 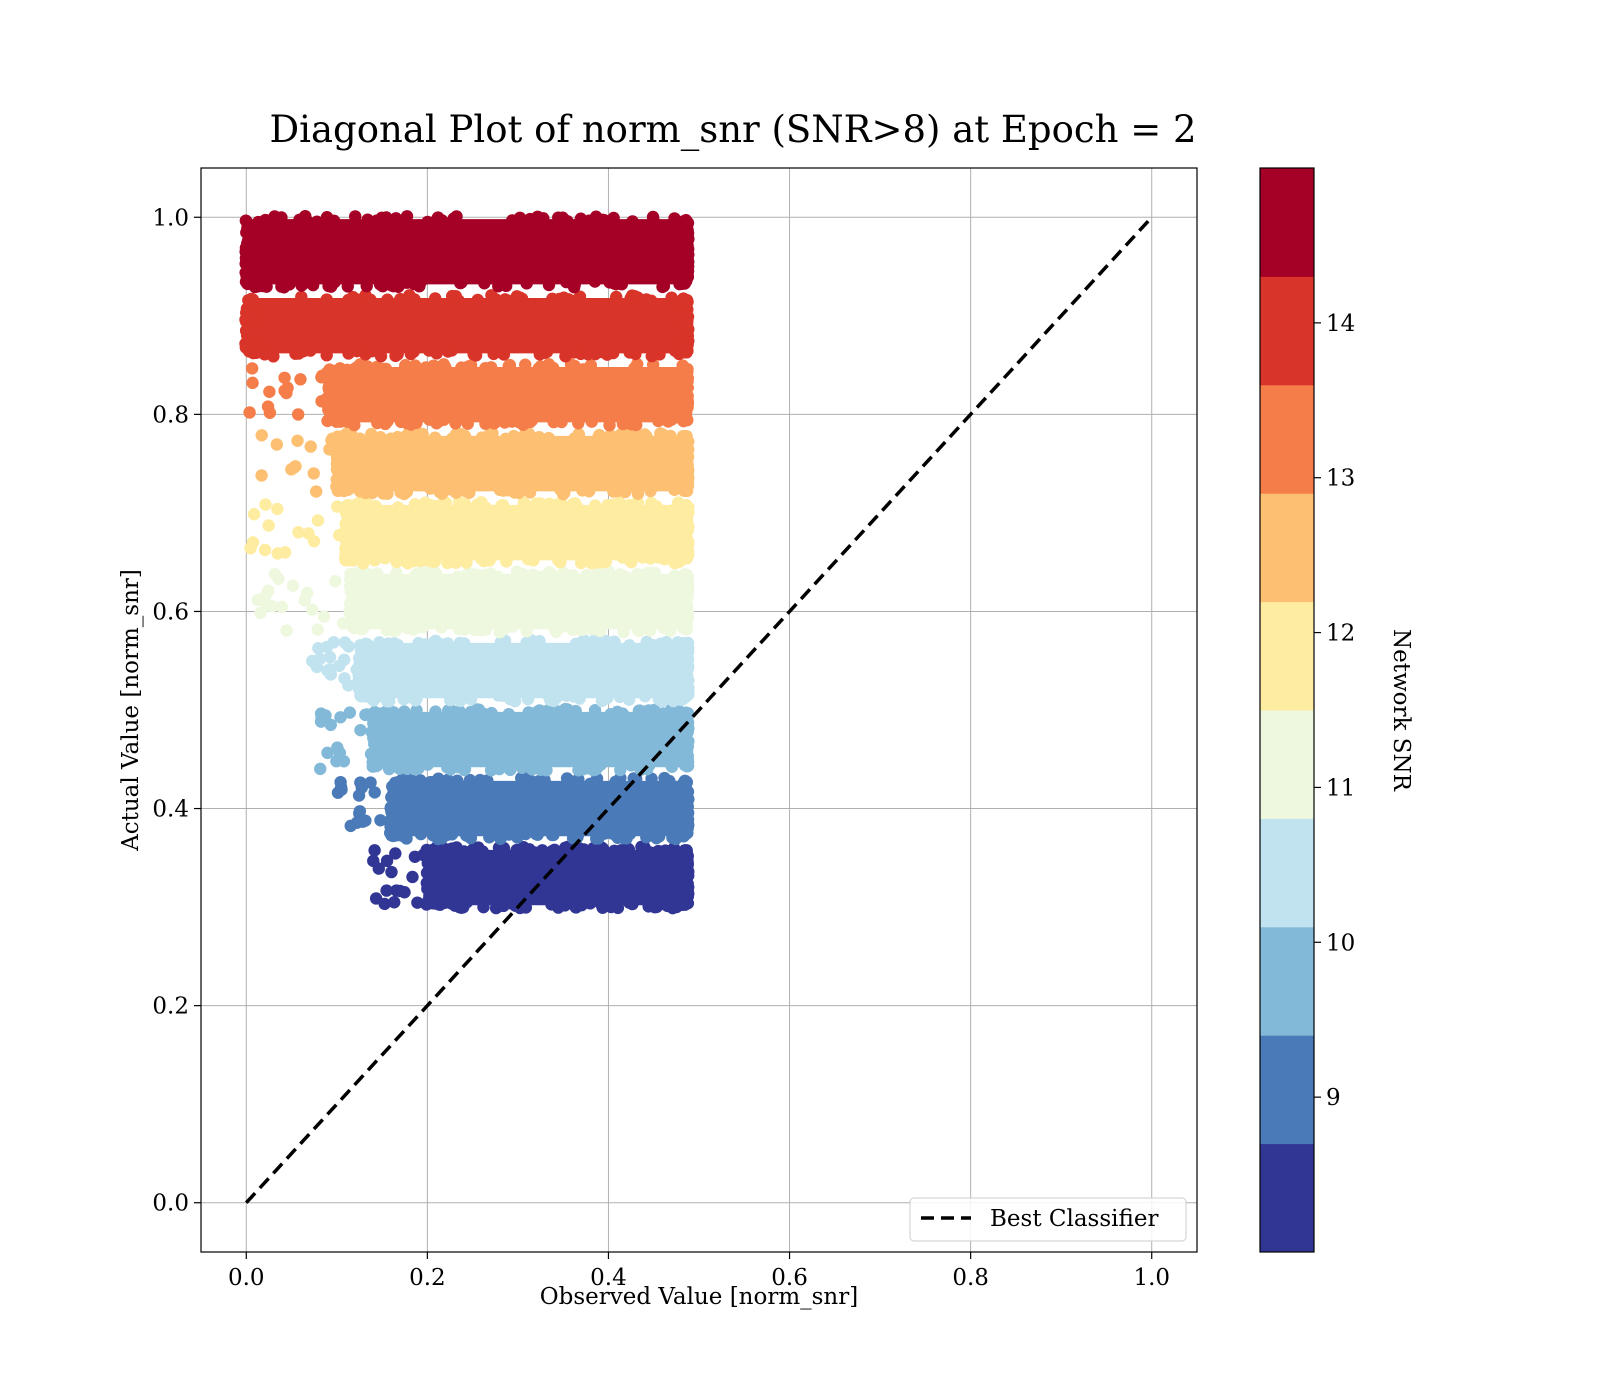 What do you see at coordinates (1340, 479) in the screenshot?
I see `colorbar-tick-label: 13` at bounding box center [1340, 479].